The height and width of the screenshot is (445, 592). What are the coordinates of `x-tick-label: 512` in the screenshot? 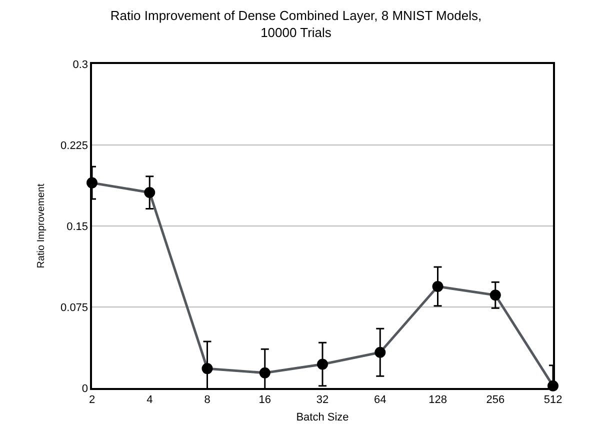 It's located at (553, 400).